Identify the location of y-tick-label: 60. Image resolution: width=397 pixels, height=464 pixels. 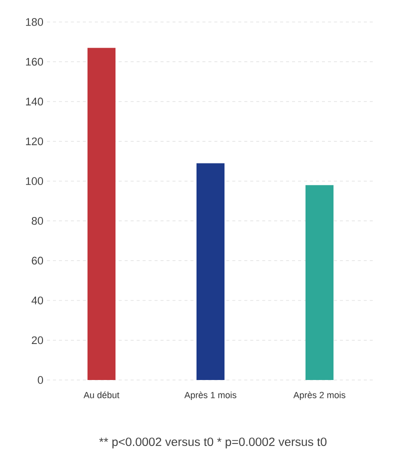
(38, 260).